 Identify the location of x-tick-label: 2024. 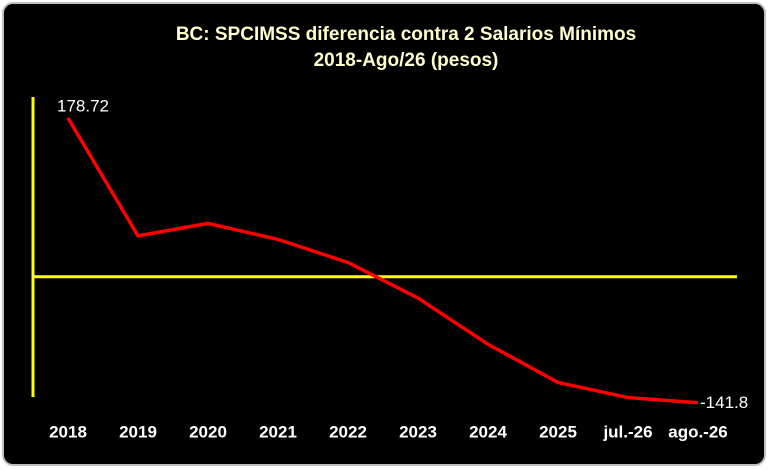
(488, 431).